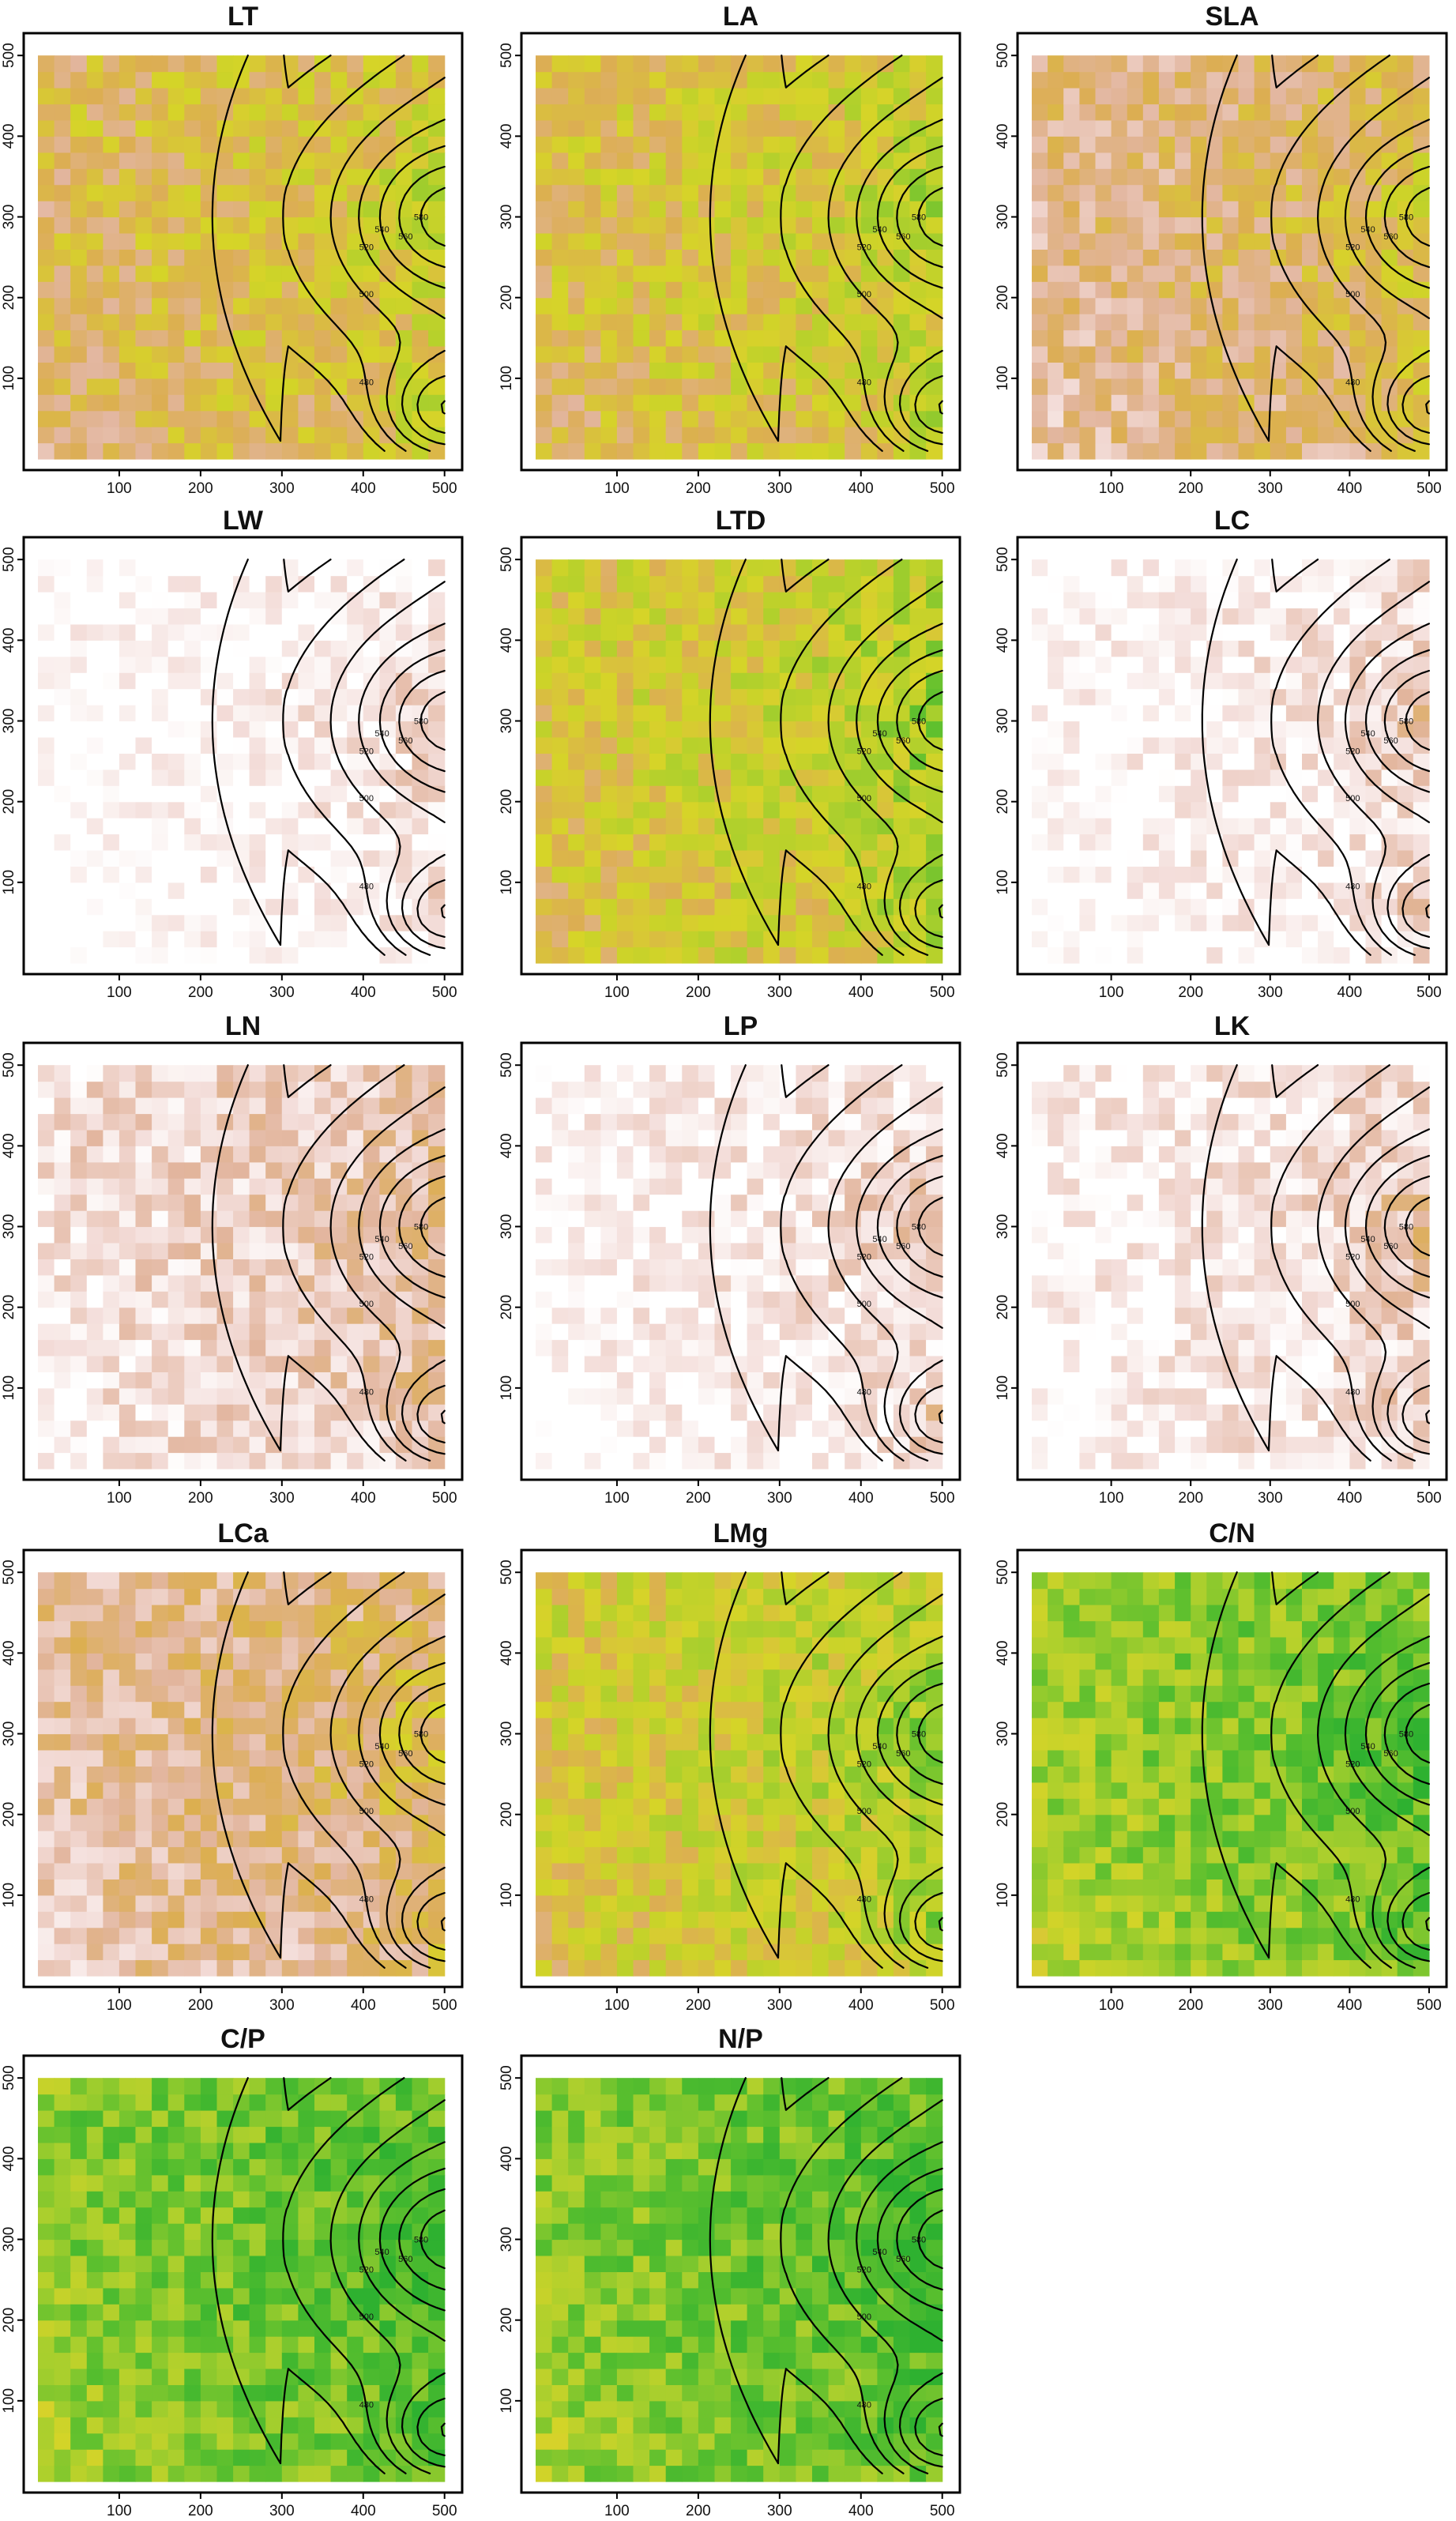 This screenshot has width=1456, height=2521. What do you see at coordinates (1003, 378) in the screenshot?
I see `y-tick-label: 100` at bounding box center [1003, 378].